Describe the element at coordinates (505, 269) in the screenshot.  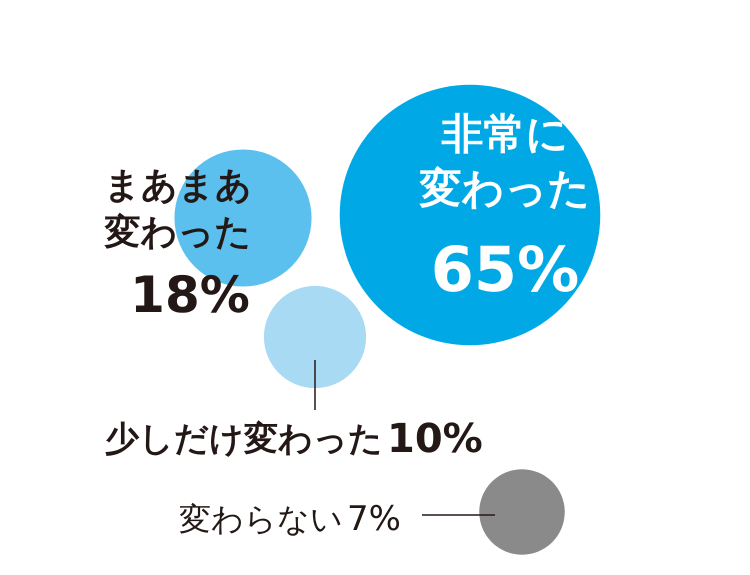
I see `data-label: 65%` at that location.